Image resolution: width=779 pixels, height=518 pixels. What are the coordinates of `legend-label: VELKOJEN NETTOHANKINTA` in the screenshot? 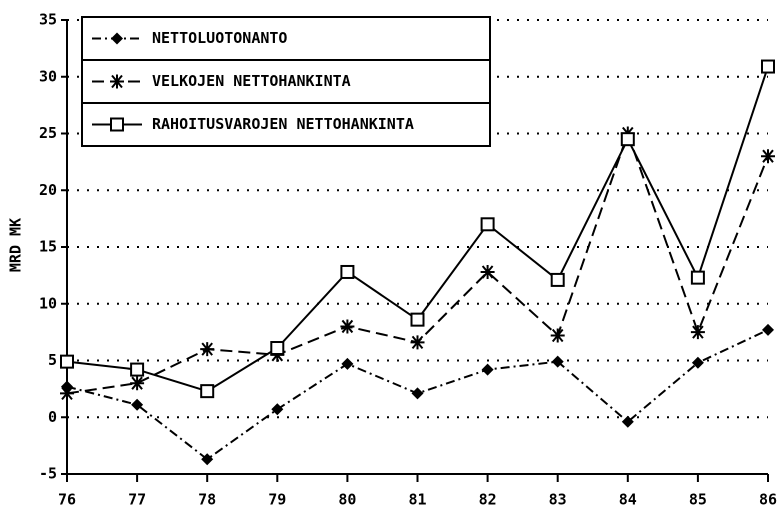 It's located at (251, 81).